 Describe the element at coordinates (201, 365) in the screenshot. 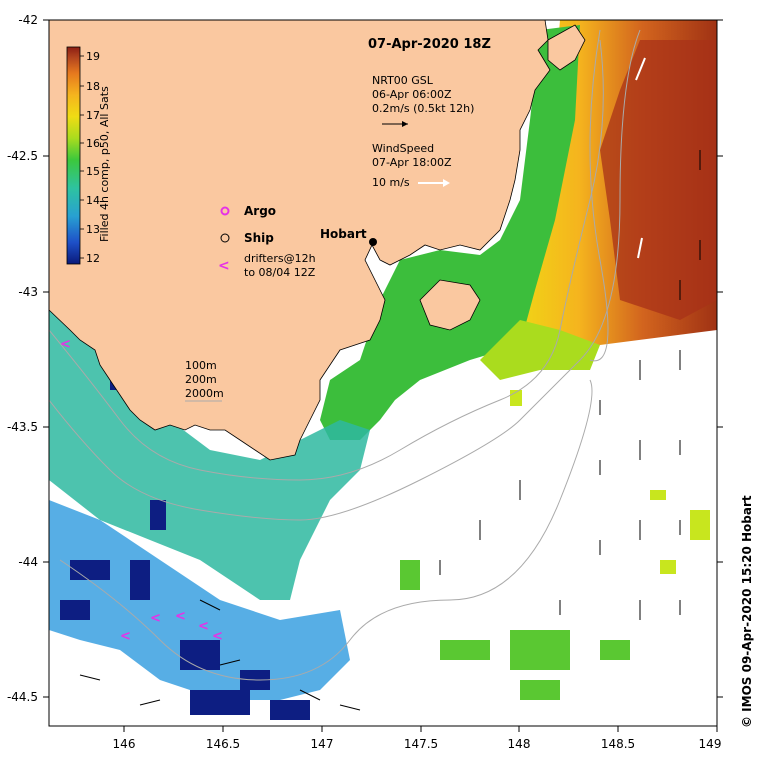

I see `isobath-100m: 100m` at that location.